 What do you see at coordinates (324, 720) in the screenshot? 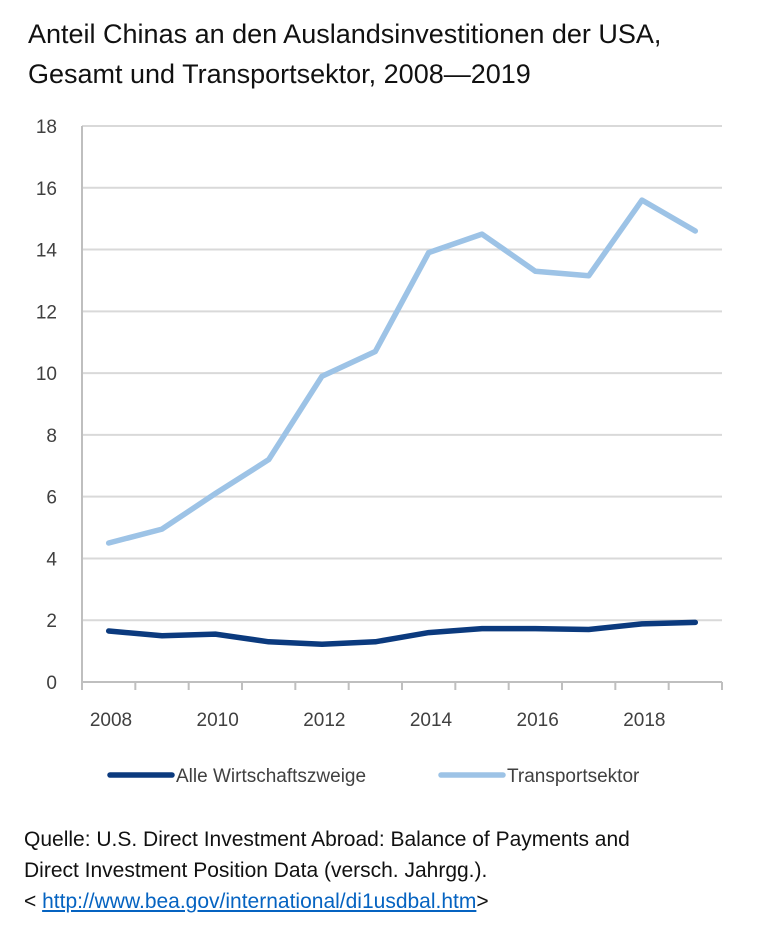
I see `x-tick-label-2012: 2012` at bounding box center [324, 720].